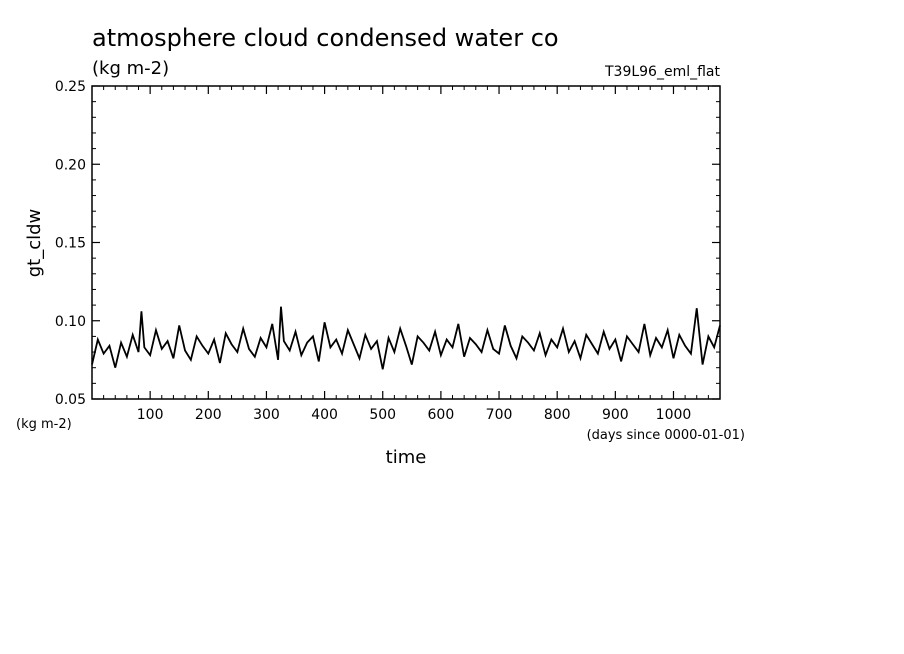  What do you see at coordinates (208, 415) in the screenshot?
I see `x-tick-label: 200` at bounding box center [208, 415].